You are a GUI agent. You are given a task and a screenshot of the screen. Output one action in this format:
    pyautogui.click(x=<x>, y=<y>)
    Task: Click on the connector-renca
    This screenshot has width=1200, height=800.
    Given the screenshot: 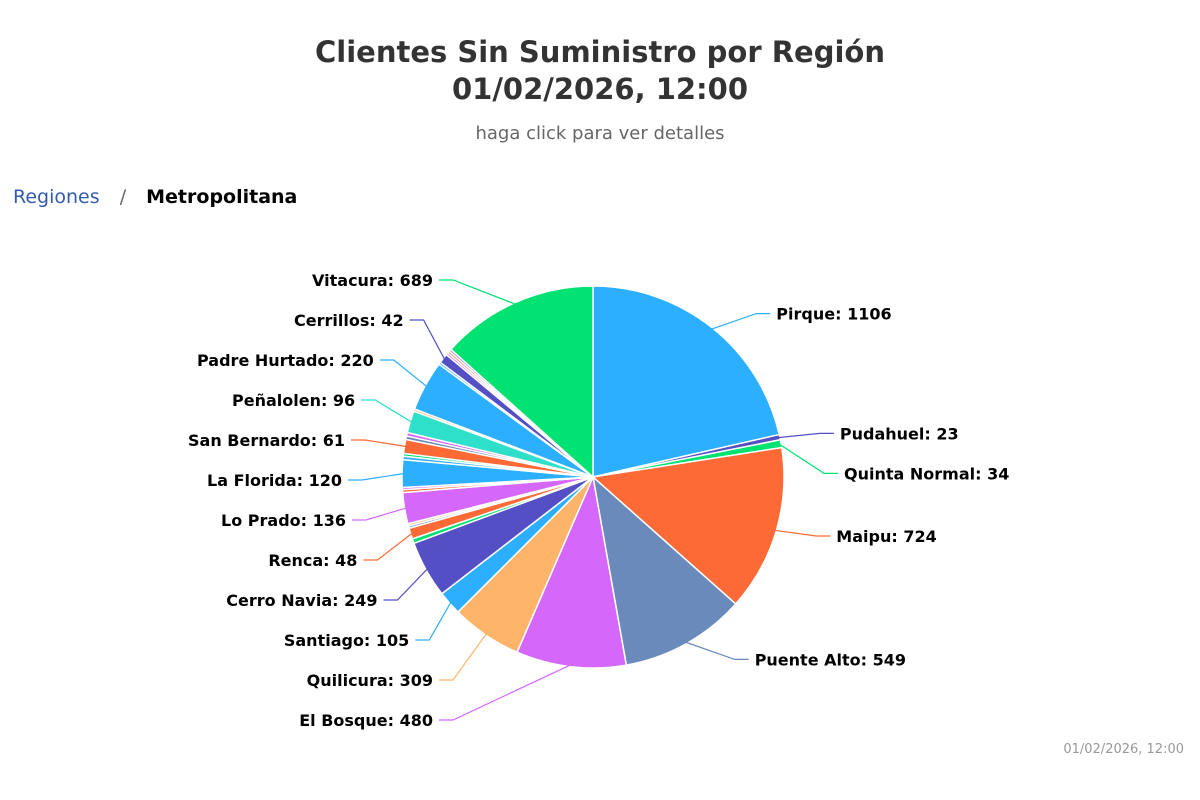 What is the action you would take?
    pyautogui.click(x=388, y=546)
    